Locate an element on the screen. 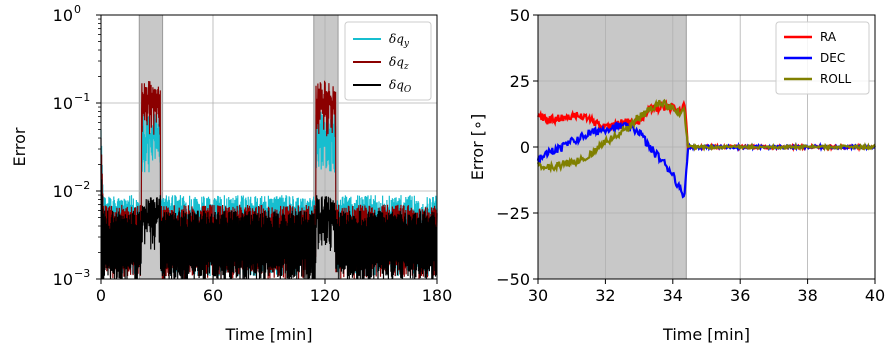 The width and height of the screenshot is (891, 351). y-tick-label-3: 25 is located at coordinates (520, 81).